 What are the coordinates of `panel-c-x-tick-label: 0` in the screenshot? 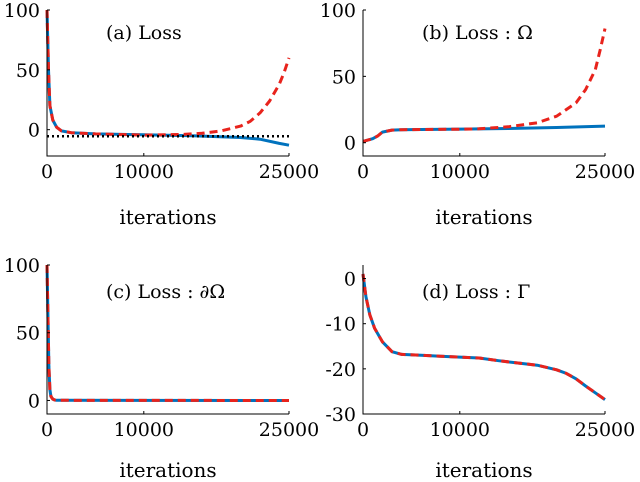 It's located at (47, 430).